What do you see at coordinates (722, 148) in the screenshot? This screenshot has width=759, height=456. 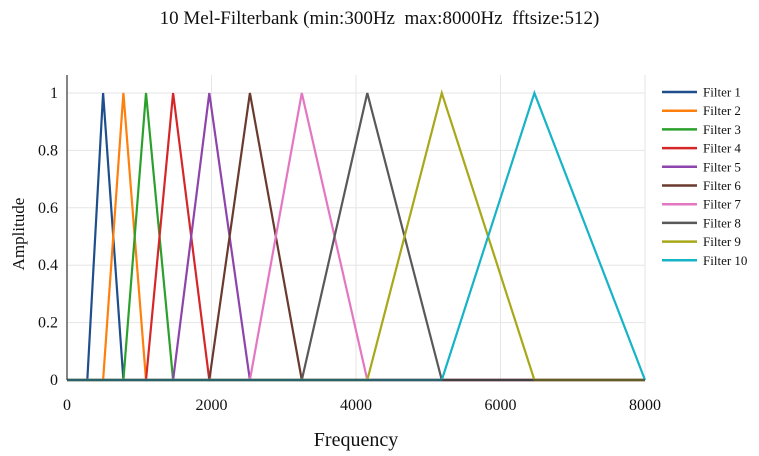 I see `legend-label: Filter 4` at bounding box center [722, 148].